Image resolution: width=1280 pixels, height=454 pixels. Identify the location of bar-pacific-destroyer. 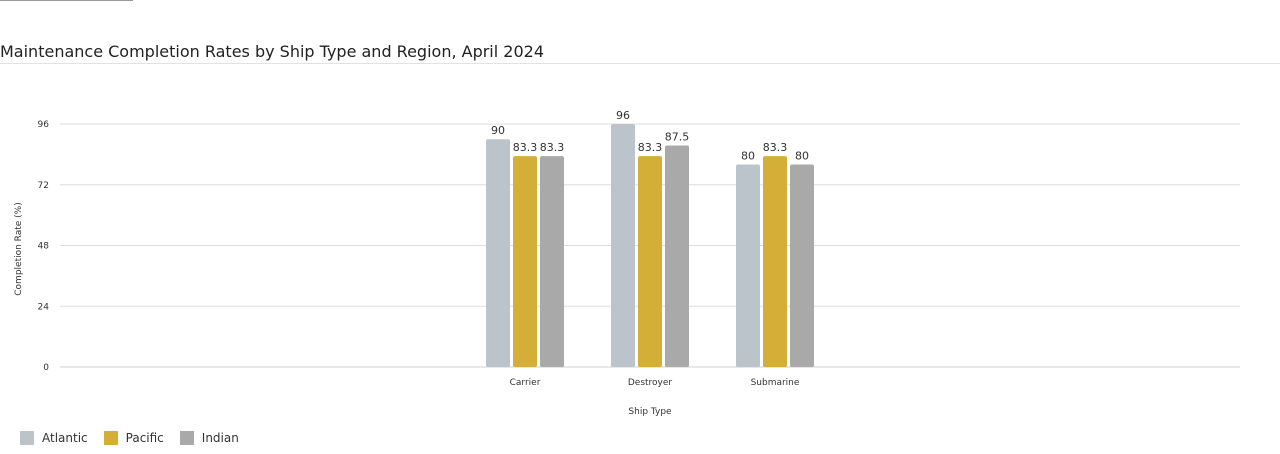
(650, 261).